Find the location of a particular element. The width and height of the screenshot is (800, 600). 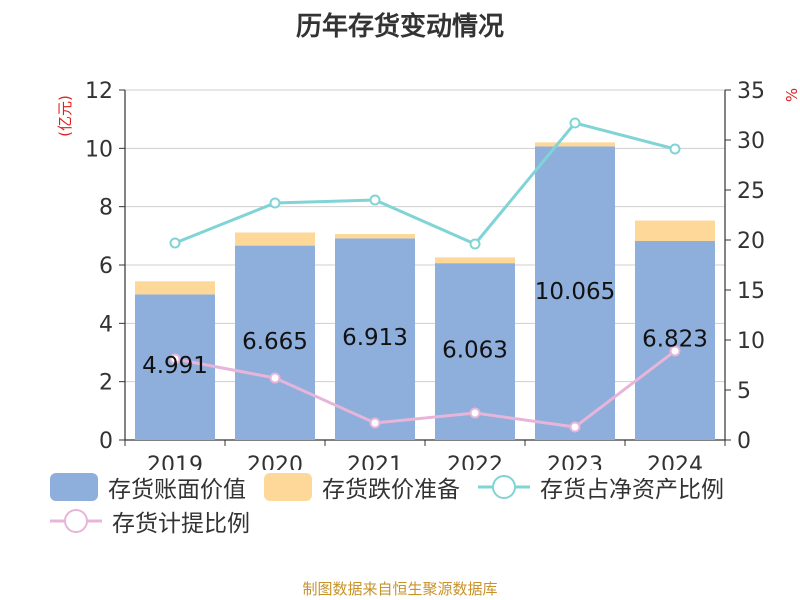

bar-data-label: 10.065 is located at coordinates (575, 292).